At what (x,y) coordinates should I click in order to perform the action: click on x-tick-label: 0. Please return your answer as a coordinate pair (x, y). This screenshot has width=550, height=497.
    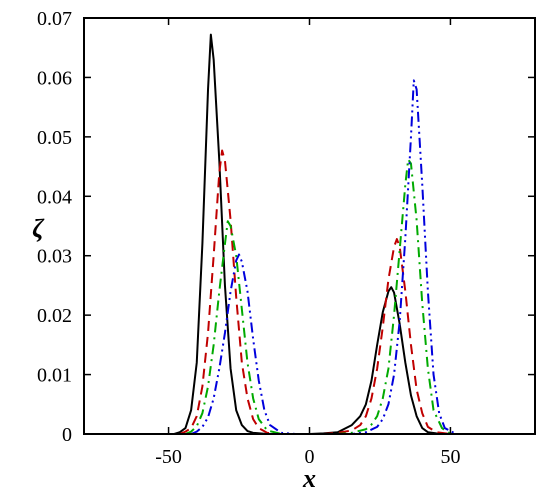
    Looking at the image, I should click on (310, 457).